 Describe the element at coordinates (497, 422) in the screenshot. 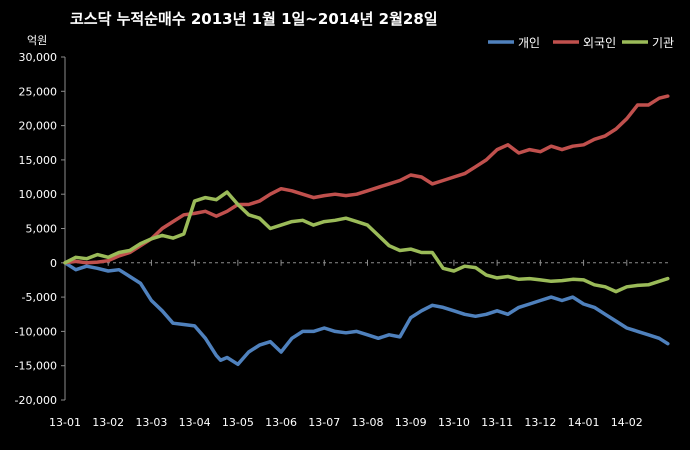

I see `x-tick-label: 13-11` at that location.